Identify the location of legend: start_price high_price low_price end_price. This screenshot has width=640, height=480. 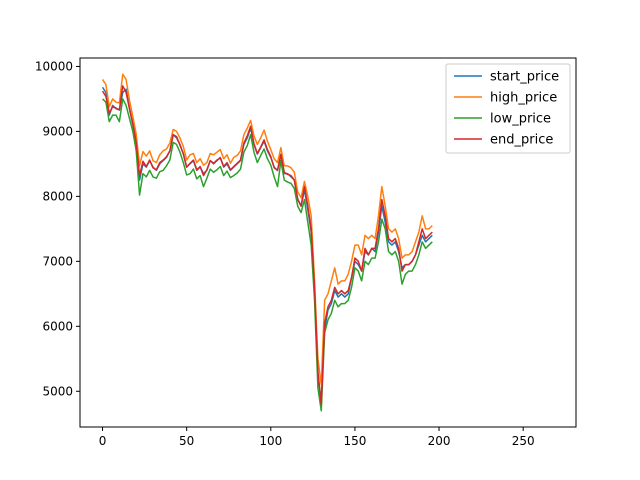
(508, 108).